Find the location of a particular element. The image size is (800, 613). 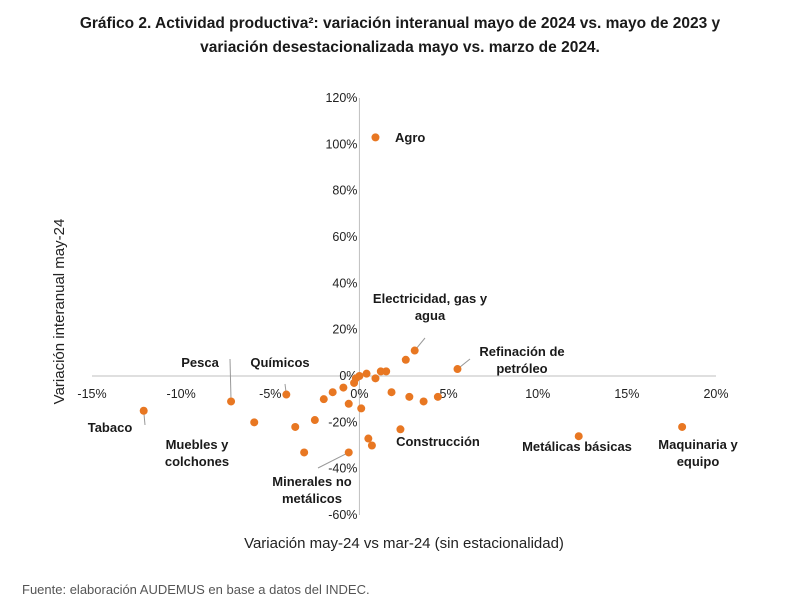

x-tick-label: -5% is located at coordinates (270, 394).